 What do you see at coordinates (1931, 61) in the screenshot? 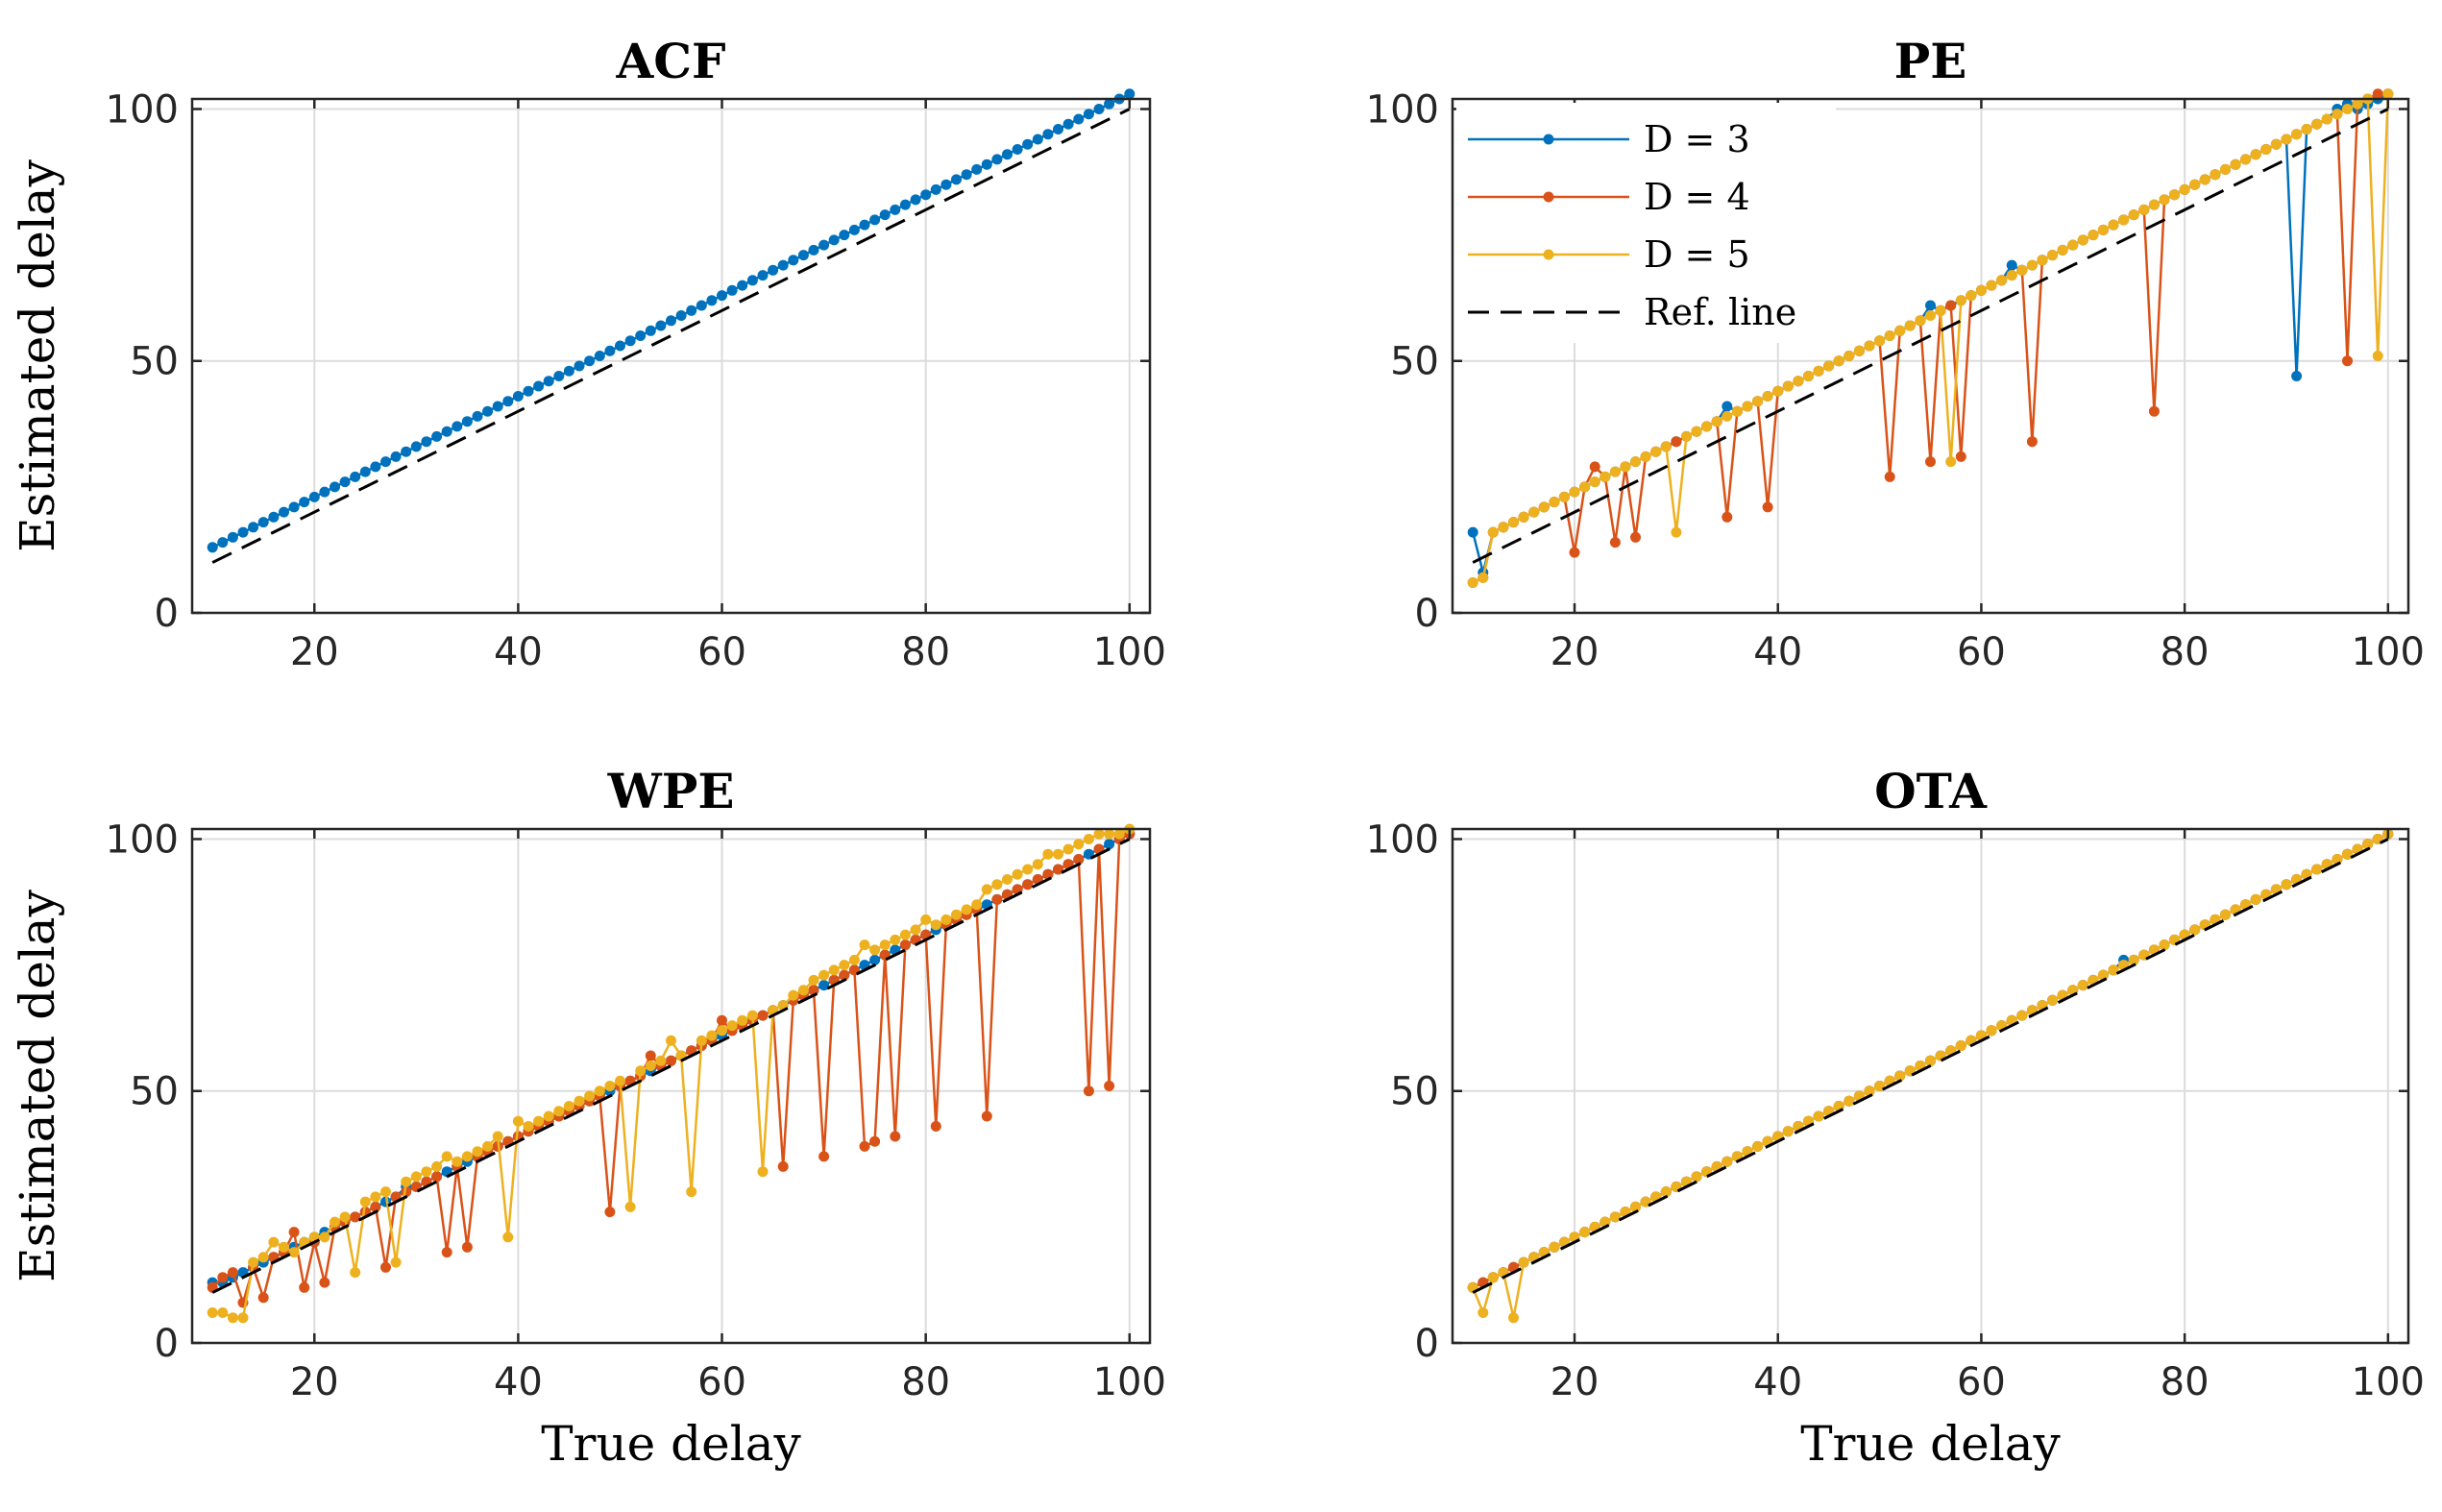
I see `panel-pe-title: PE` at bounding box center [1931, 61].